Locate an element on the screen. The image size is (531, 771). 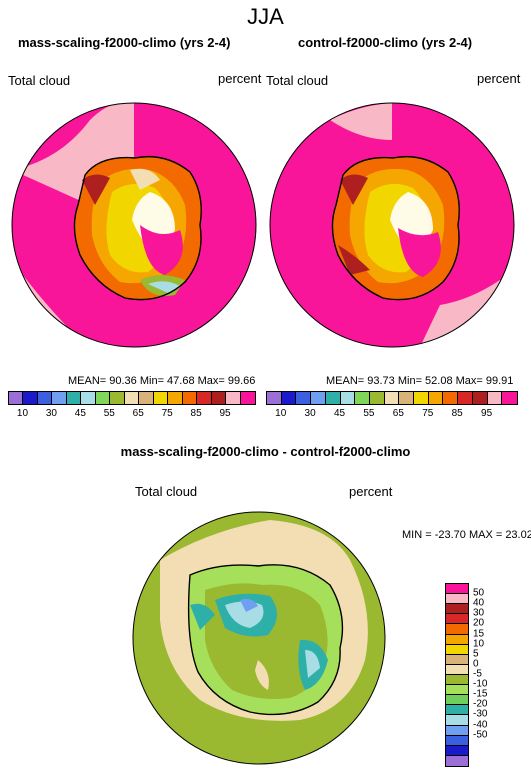
panel-2-stats: MEAN= 93.73 Min= 52.08 Max= 99.91 is located at coordinates (420, 381).